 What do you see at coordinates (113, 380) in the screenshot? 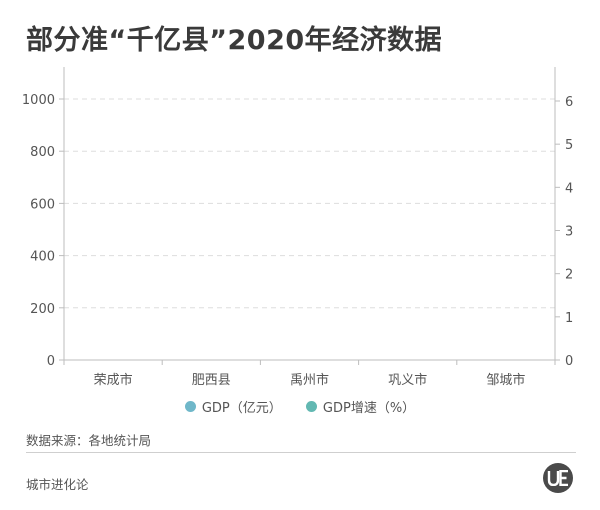
I see `x-tick-label: 荣成市` at bounding box center [113, 380].